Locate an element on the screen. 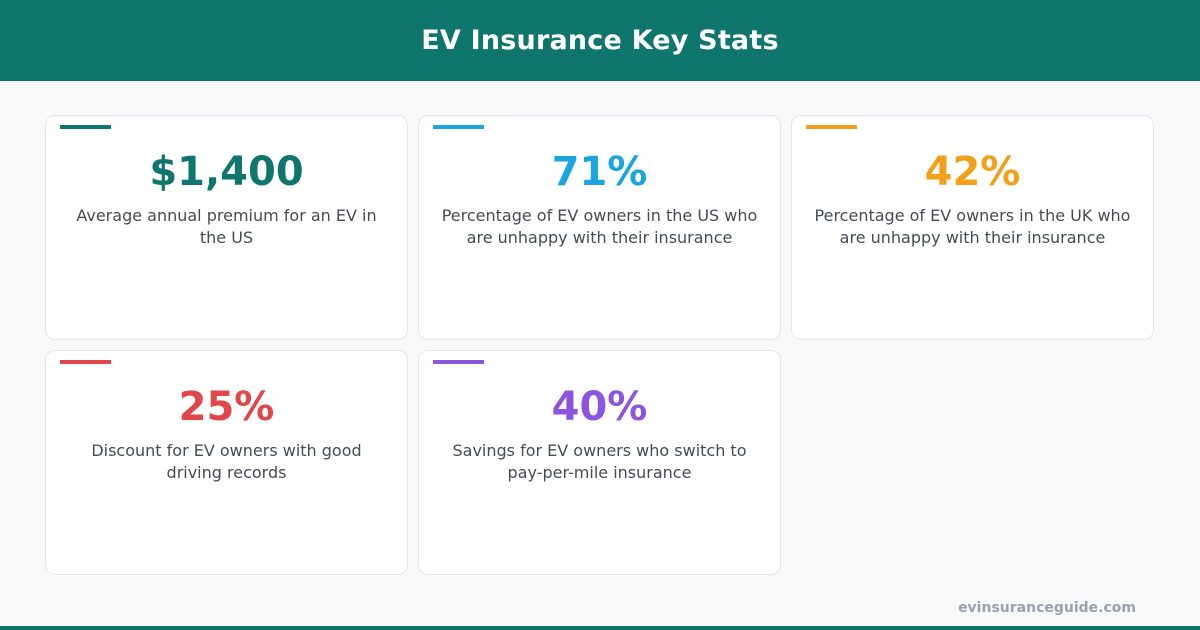 The width and height of the screenshot is (1200, 630). header-banner: EV Insurance Key Stats is located at coordinates (600, 40).